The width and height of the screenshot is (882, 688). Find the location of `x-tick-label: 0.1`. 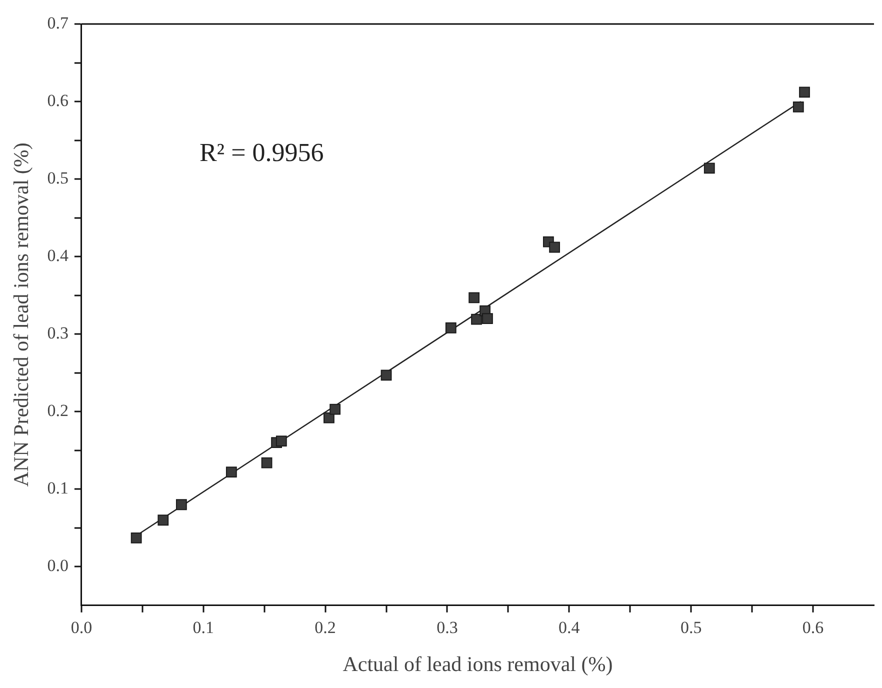

x-tick-label: 0.1 is located at coordinates (203, 628).